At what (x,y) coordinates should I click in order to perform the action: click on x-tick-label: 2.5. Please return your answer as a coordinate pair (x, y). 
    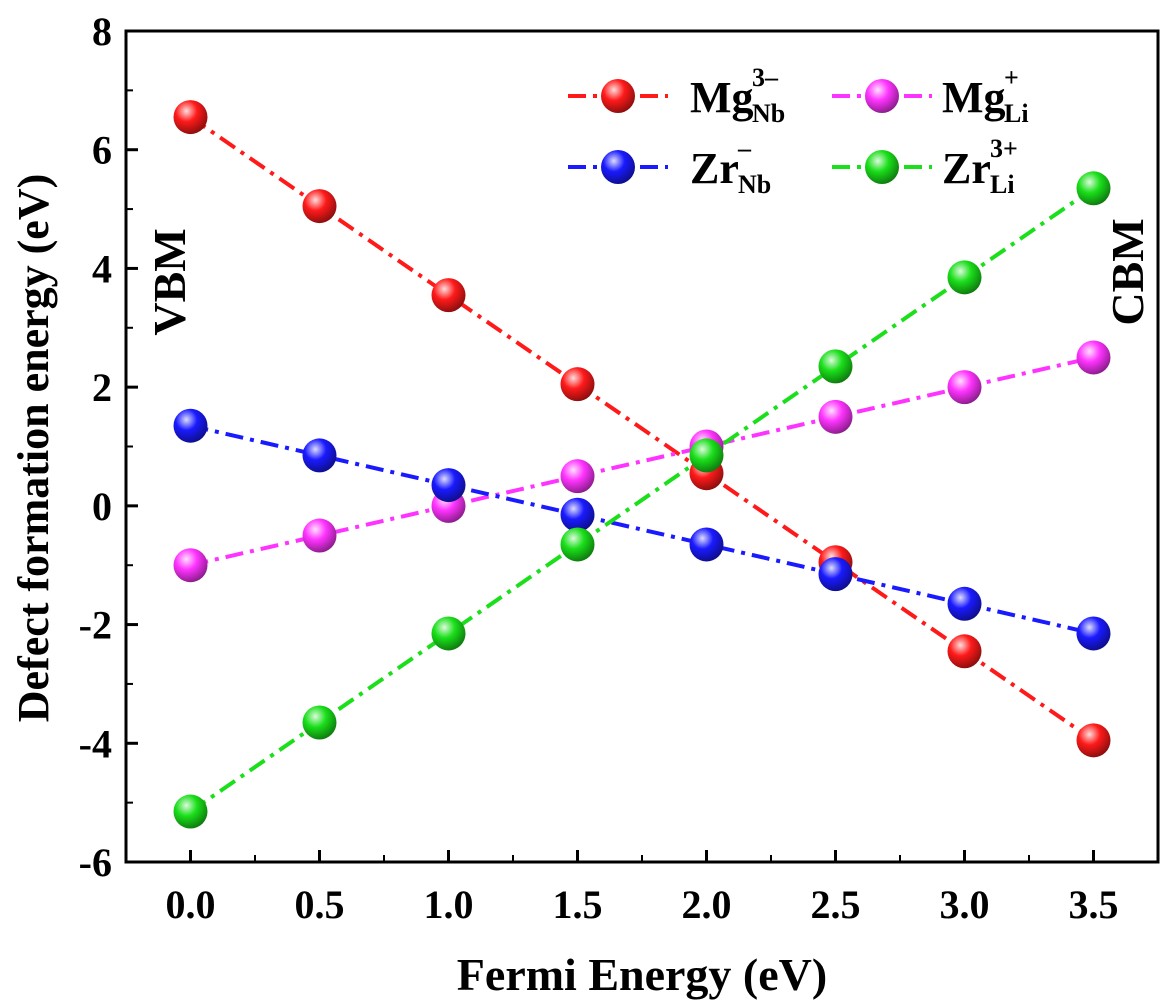
    Looking at the image, I should click on (836, 904).